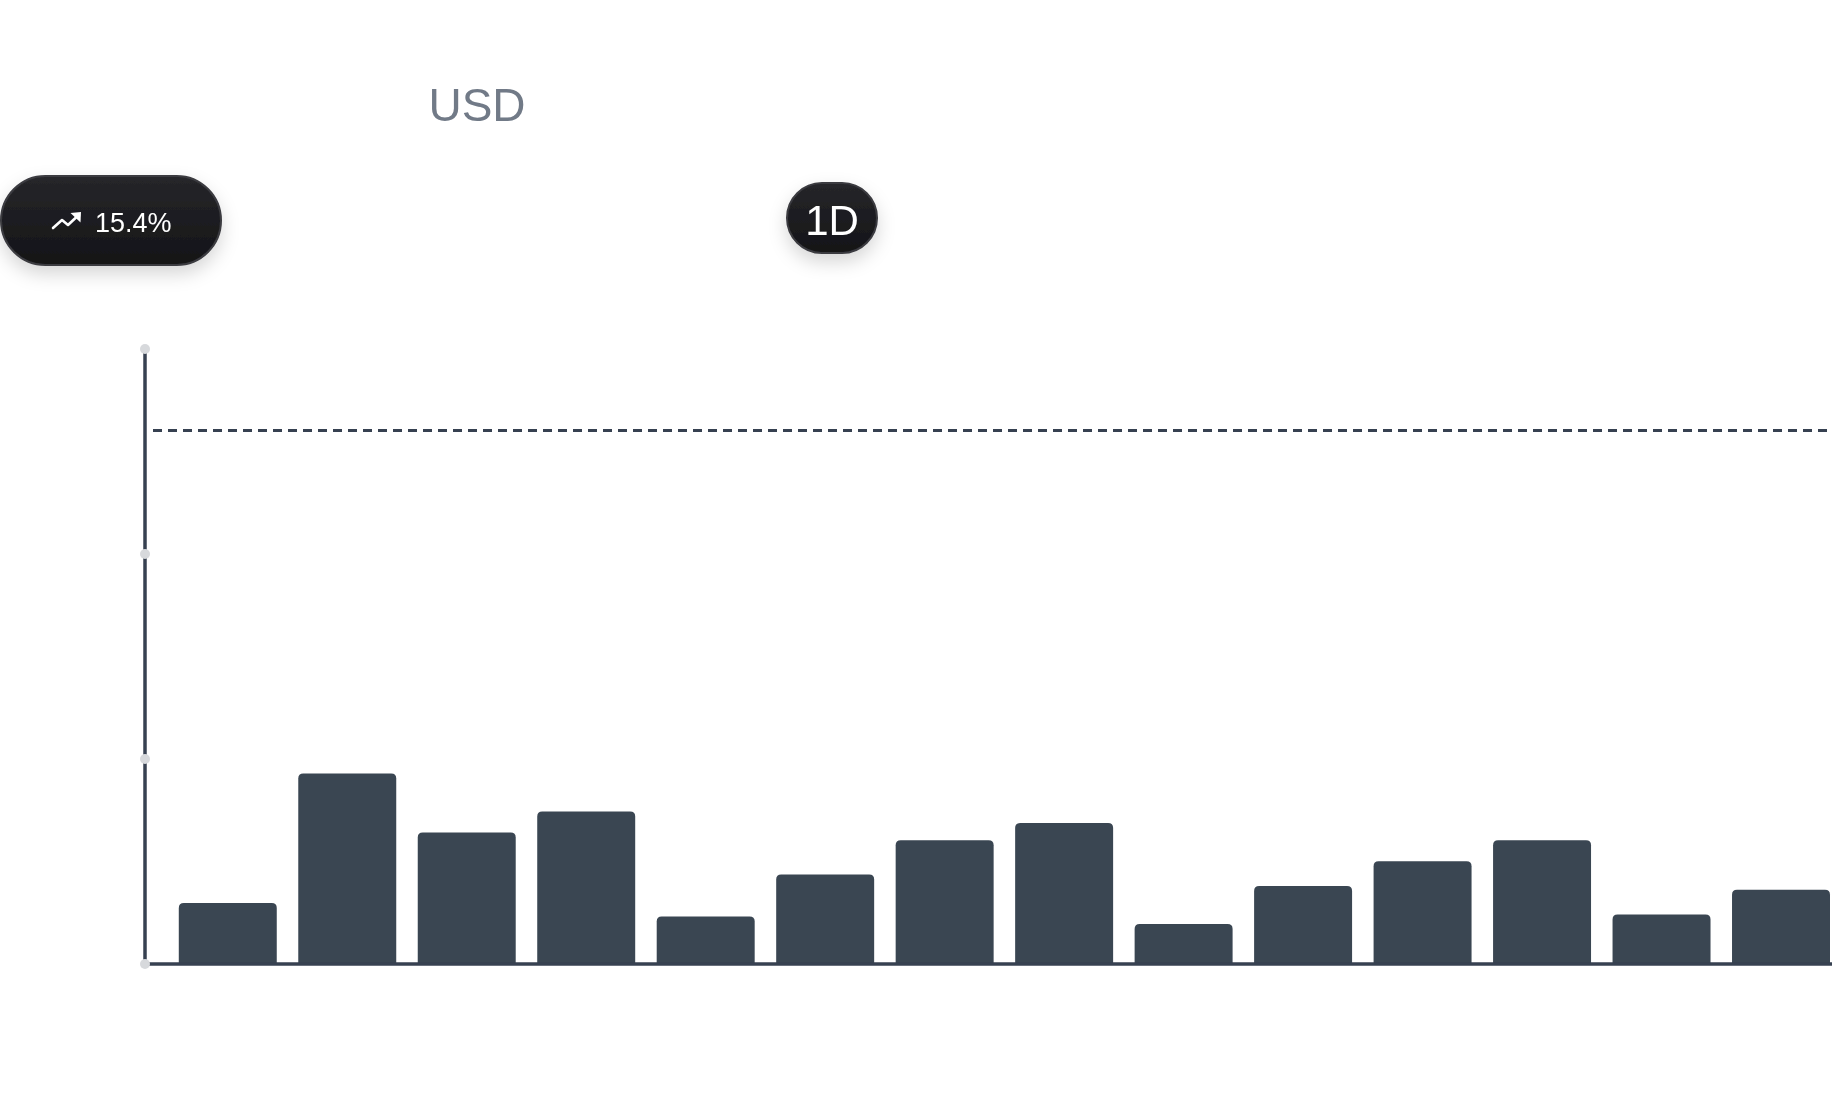  I want to click on chart-title: USD, so click(477, 105).